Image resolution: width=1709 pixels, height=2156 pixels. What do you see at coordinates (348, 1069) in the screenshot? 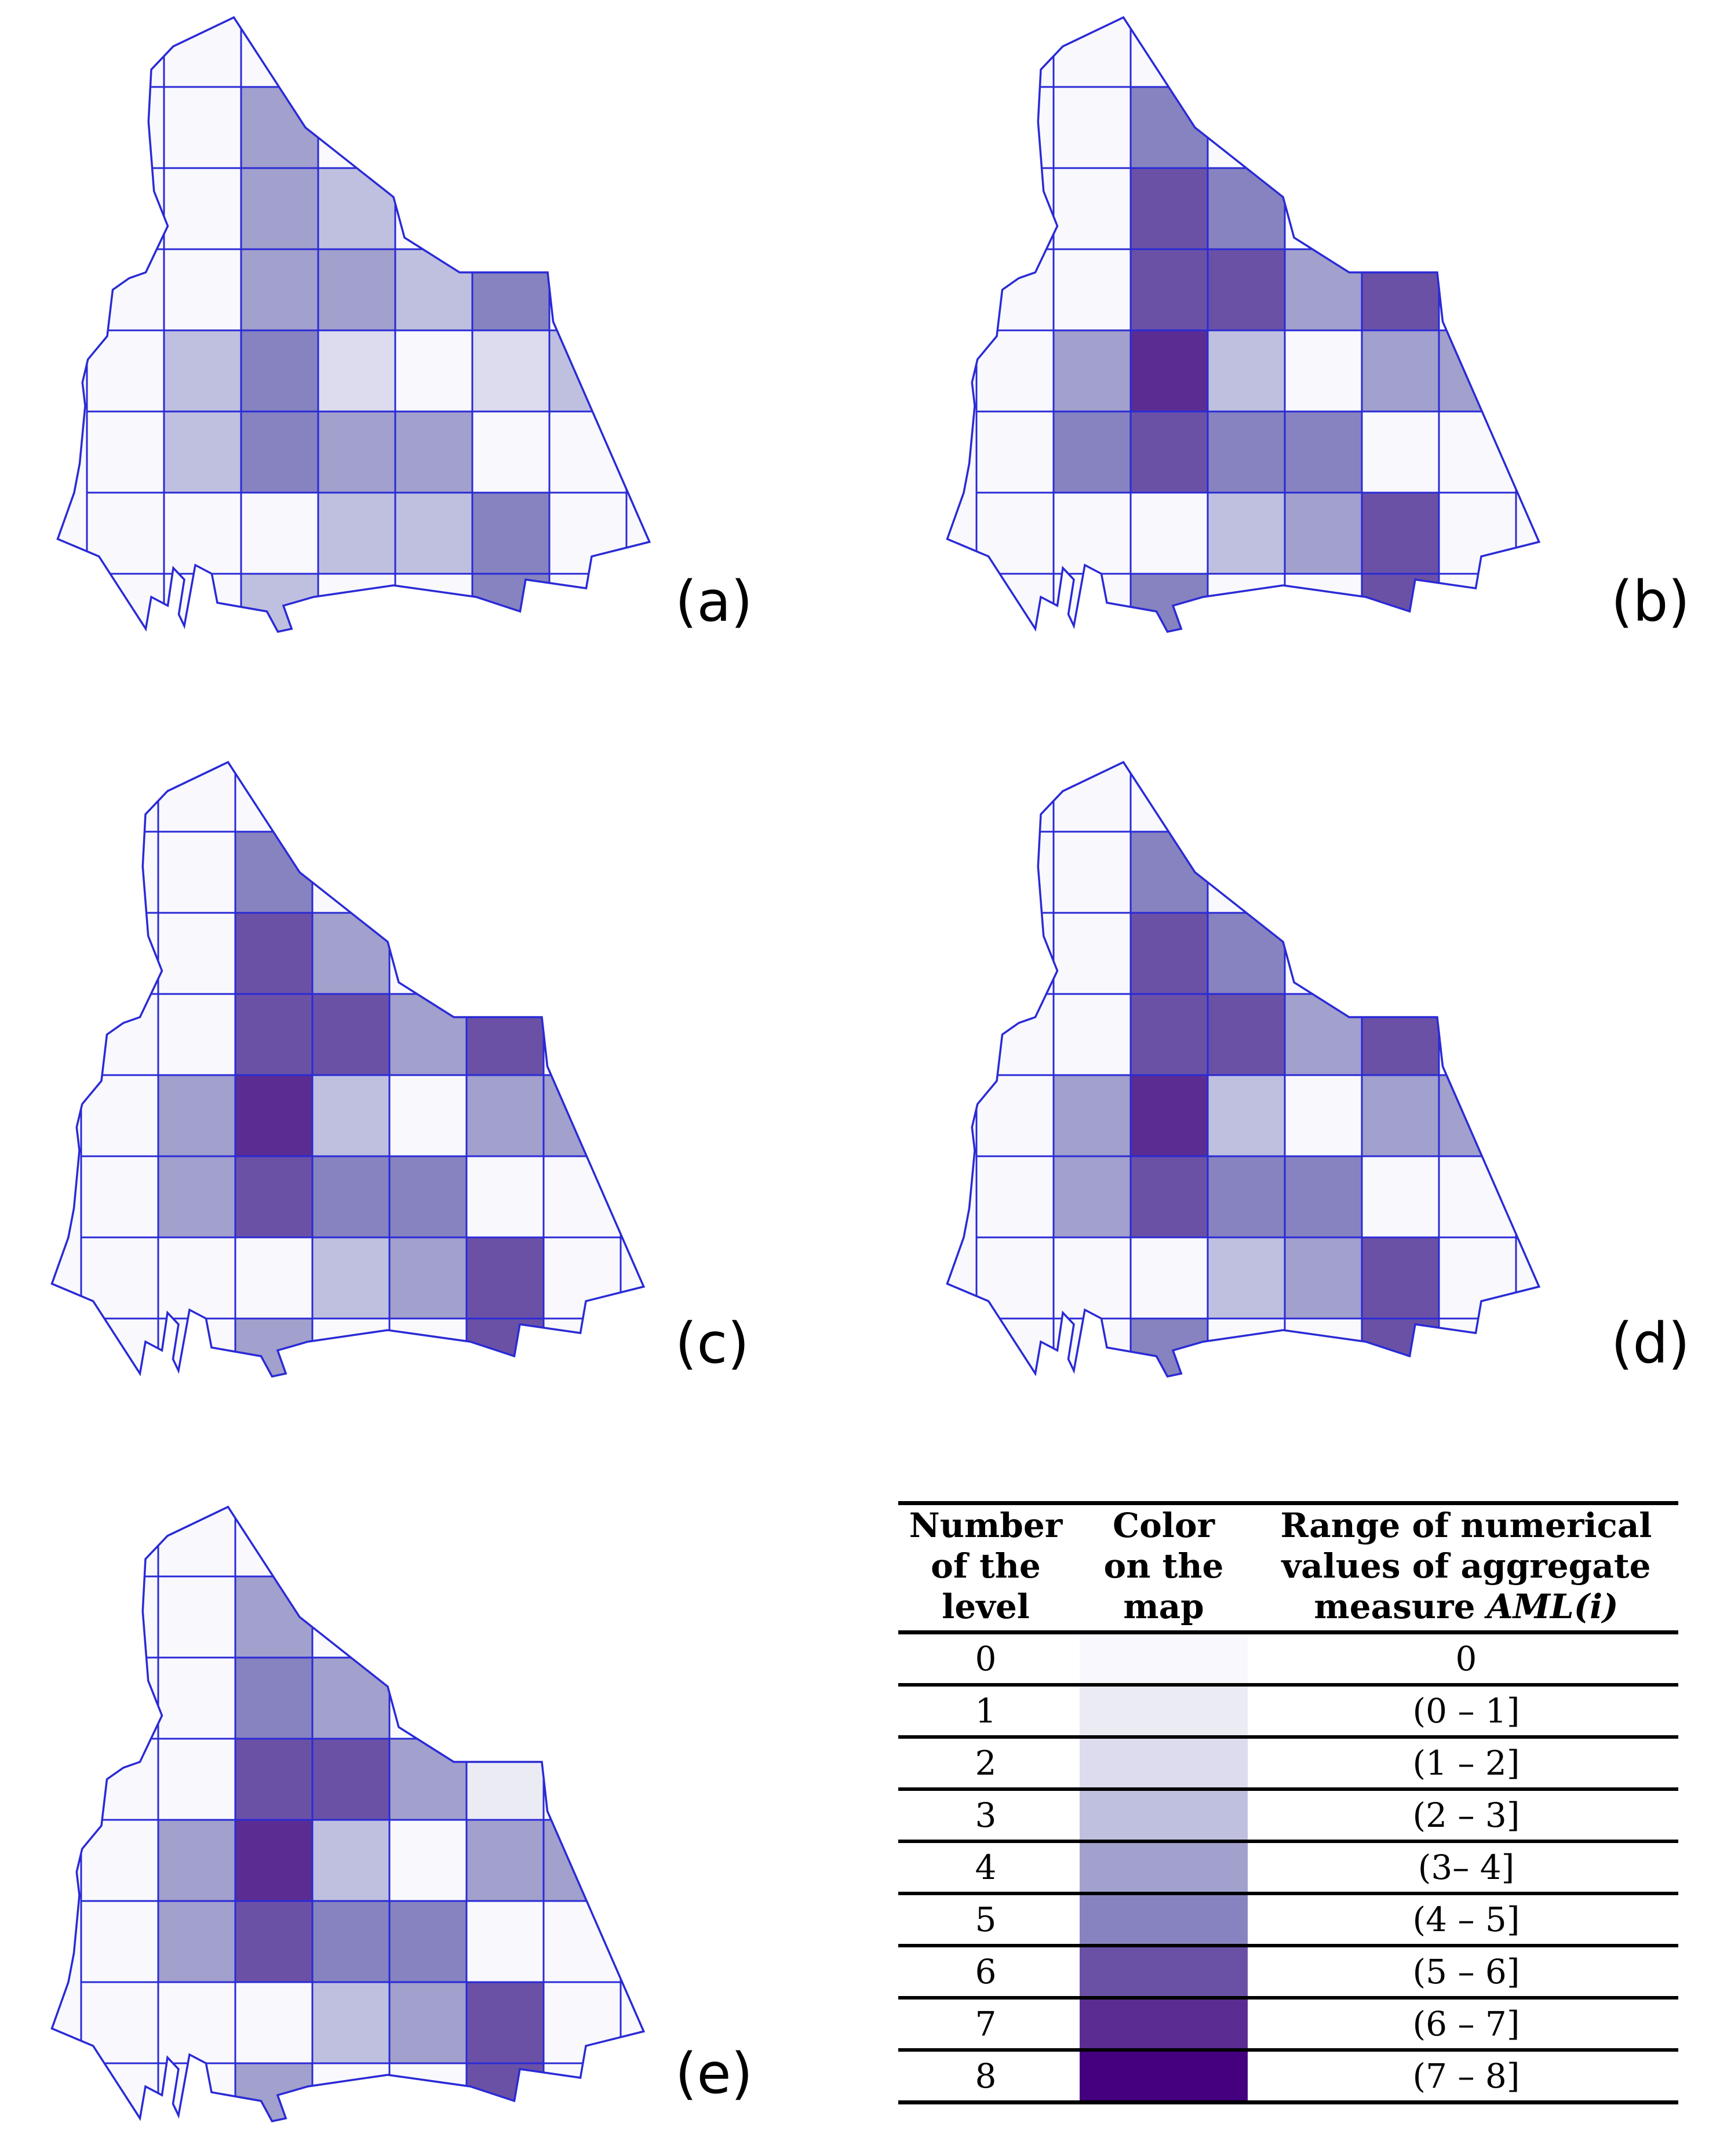
I see `grid-map-c` at bounding box center [348, 1069].